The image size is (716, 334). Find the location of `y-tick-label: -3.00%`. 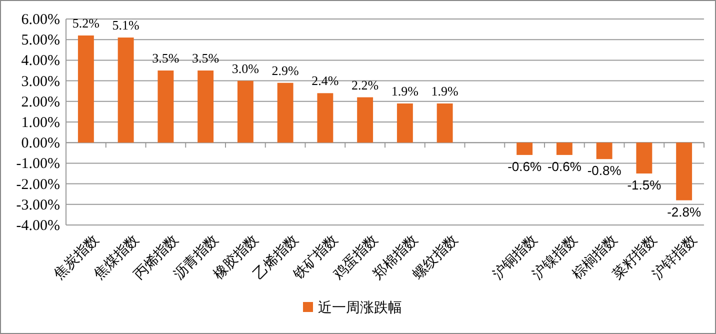

y-tick-label: -3.00% is located at coordinates (38, 205).